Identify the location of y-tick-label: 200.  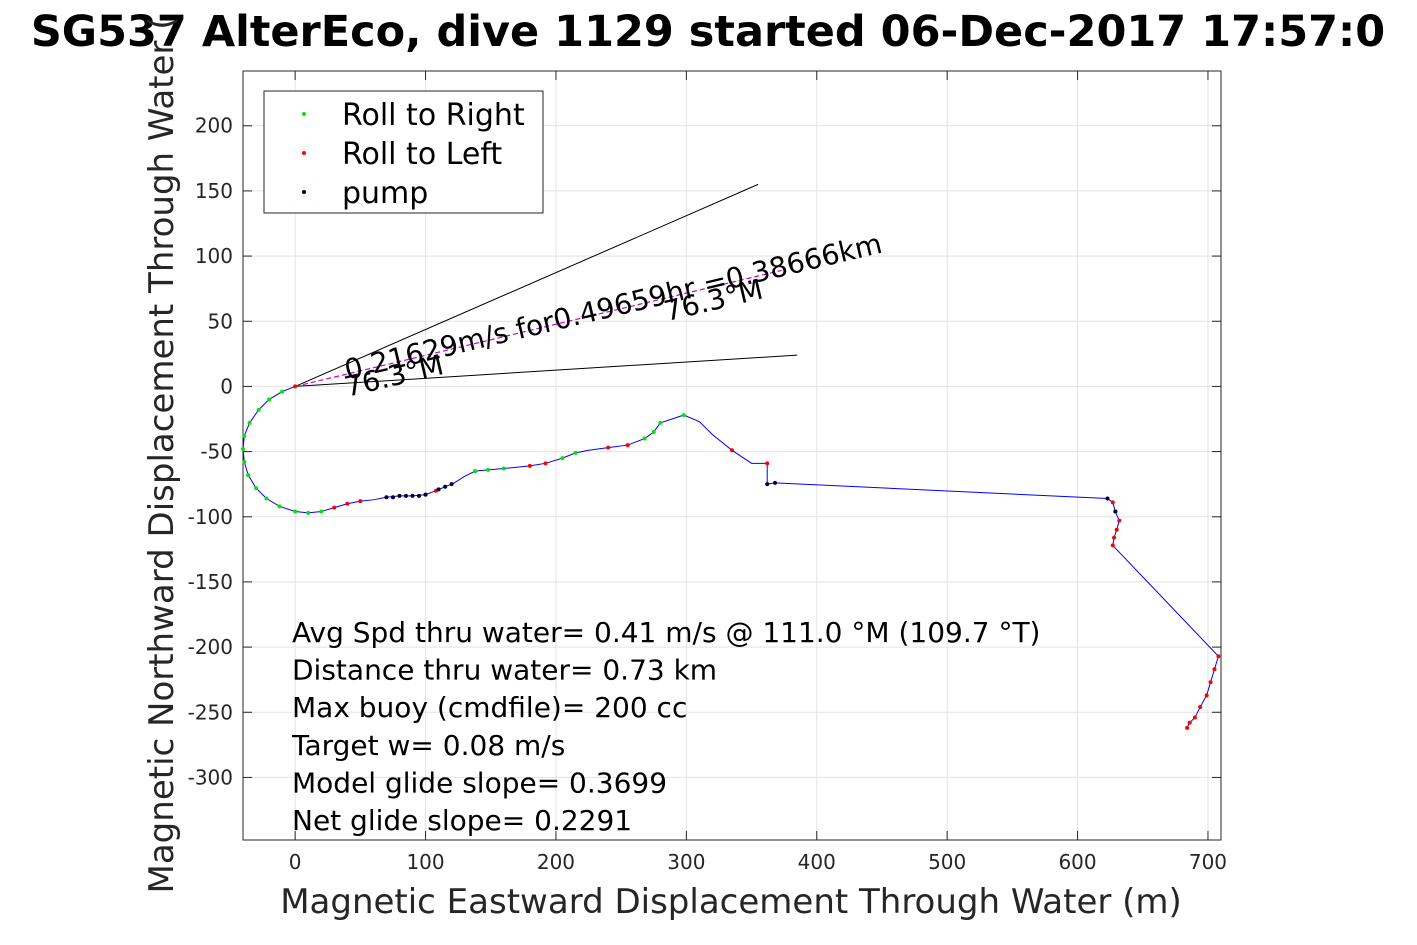
(214, 126).